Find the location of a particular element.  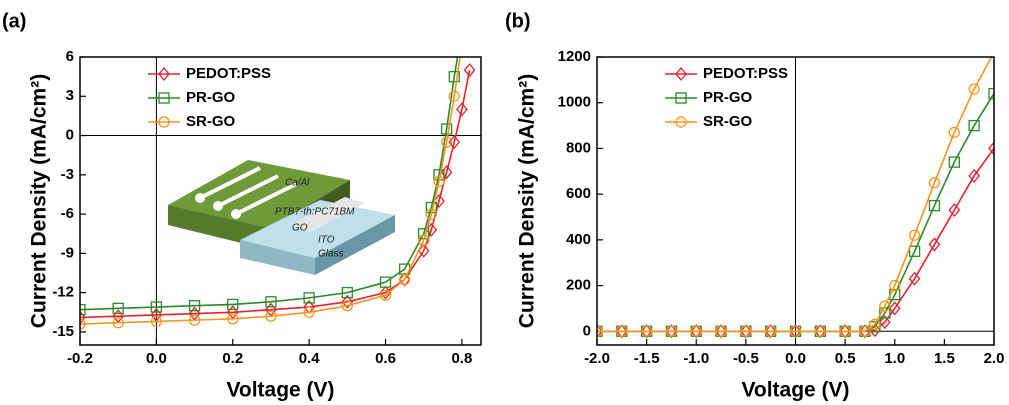

legend-label: PR-GO is located at coordinates (211, 97).